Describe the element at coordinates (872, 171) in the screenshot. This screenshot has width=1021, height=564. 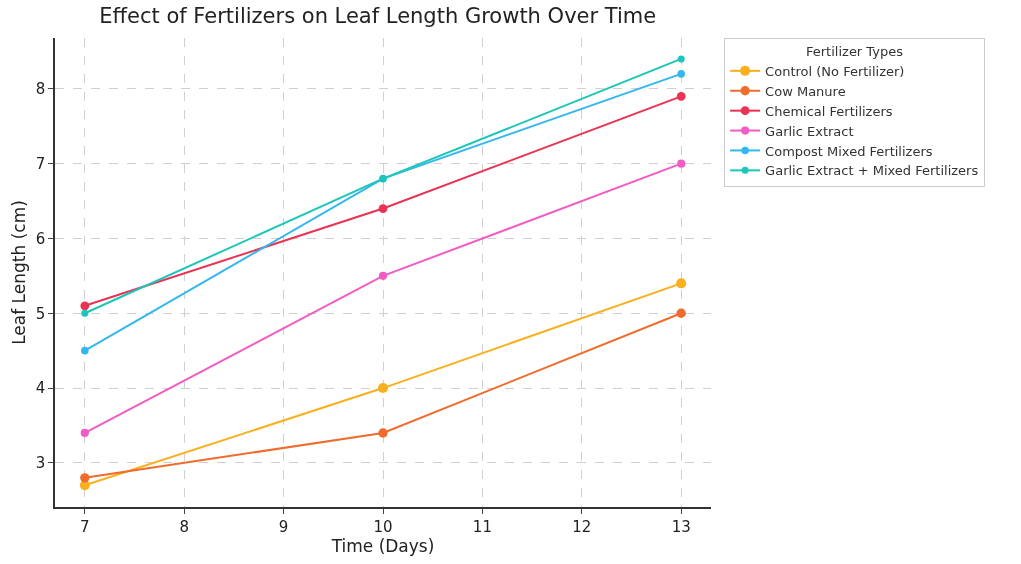
I see `legend-label: Garlic Extract + Mixed Fertilizers` at that location.